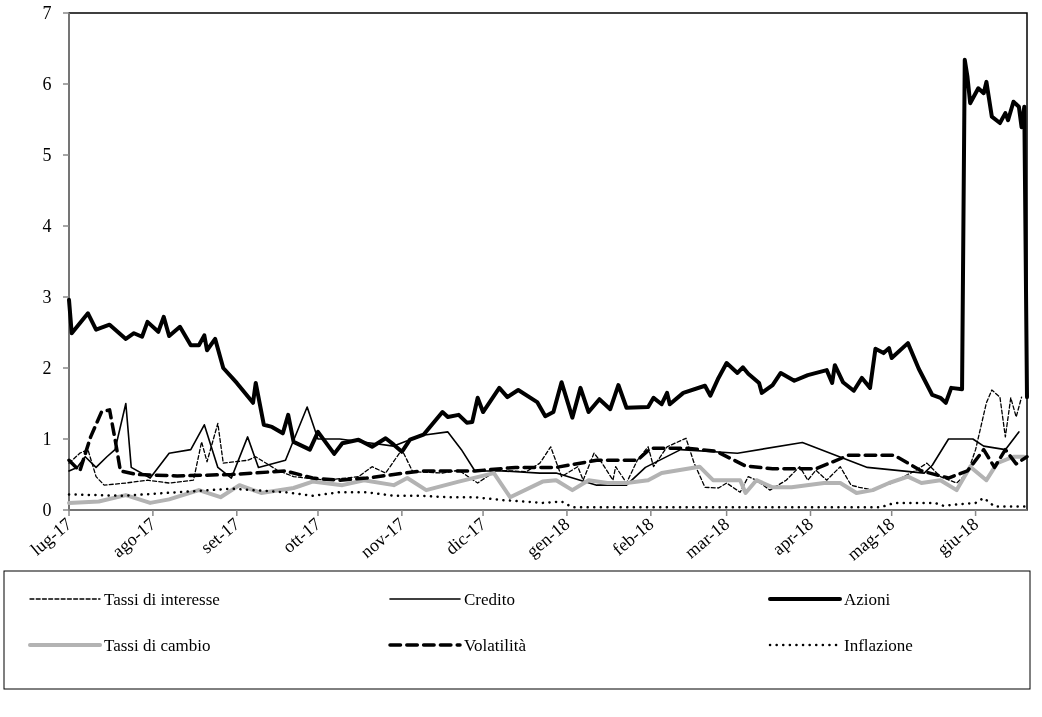 The height and width of the screenshot is (717, 1042). Describe the element at coordinates (162, 599) in the screenshot. I see `legend-label: Tassi di interesse` at that location.